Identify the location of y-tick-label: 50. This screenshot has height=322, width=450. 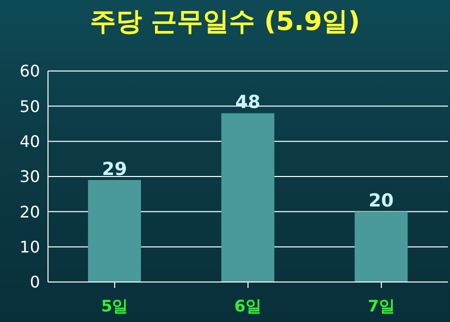
(30, 106).